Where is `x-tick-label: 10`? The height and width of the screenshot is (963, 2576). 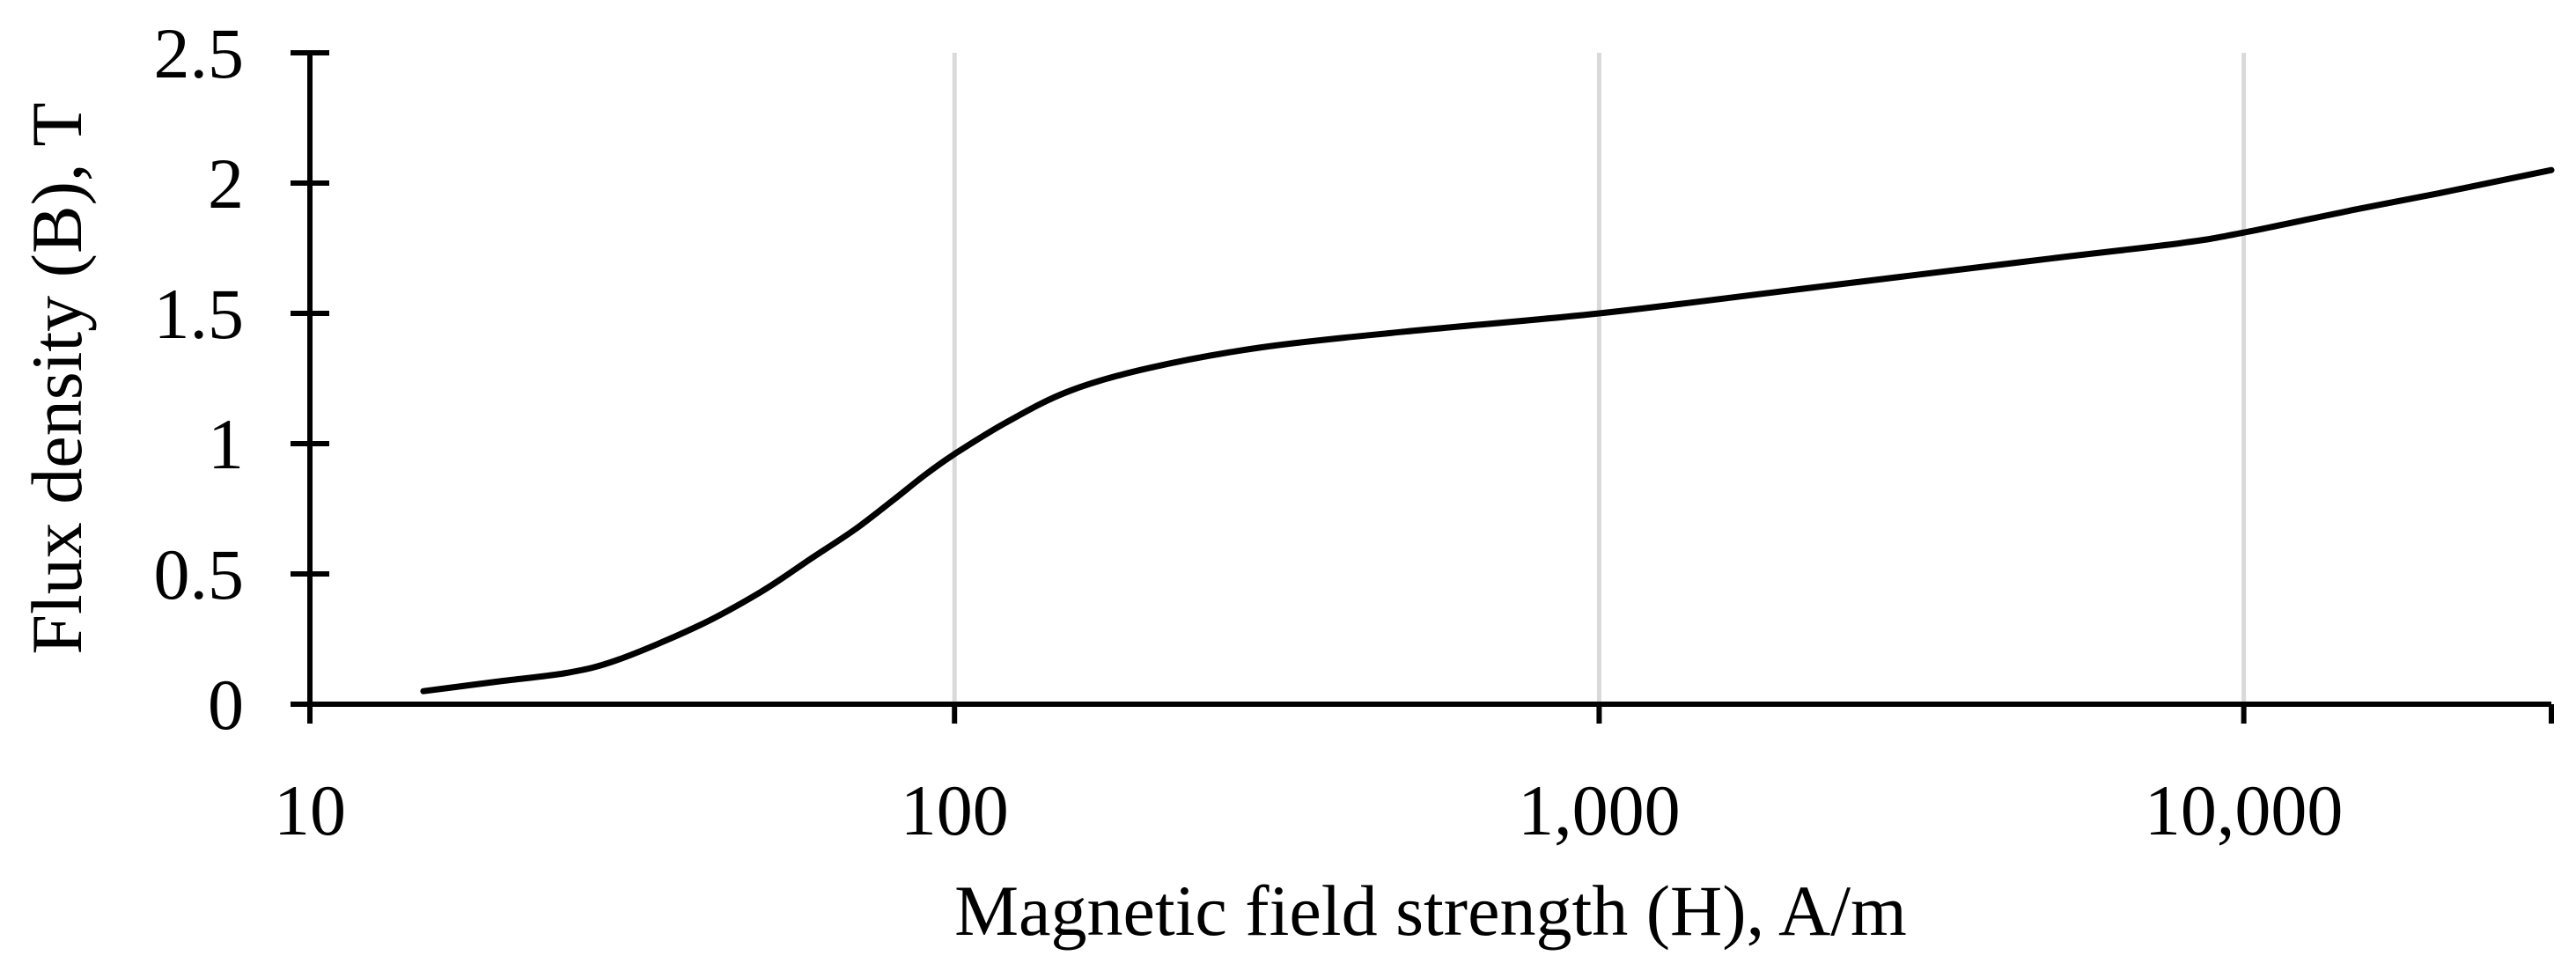 x-tick-label: 10 is located at coordinates (310, 810).